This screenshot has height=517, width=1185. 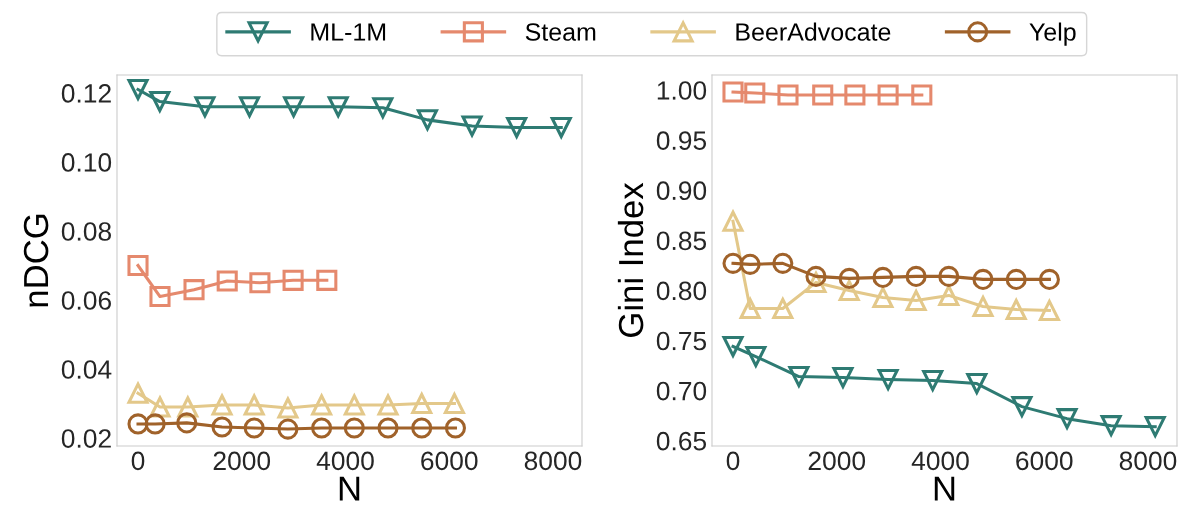 I want to click on y-tick-label: 1.00, so click(x=682, y=90).